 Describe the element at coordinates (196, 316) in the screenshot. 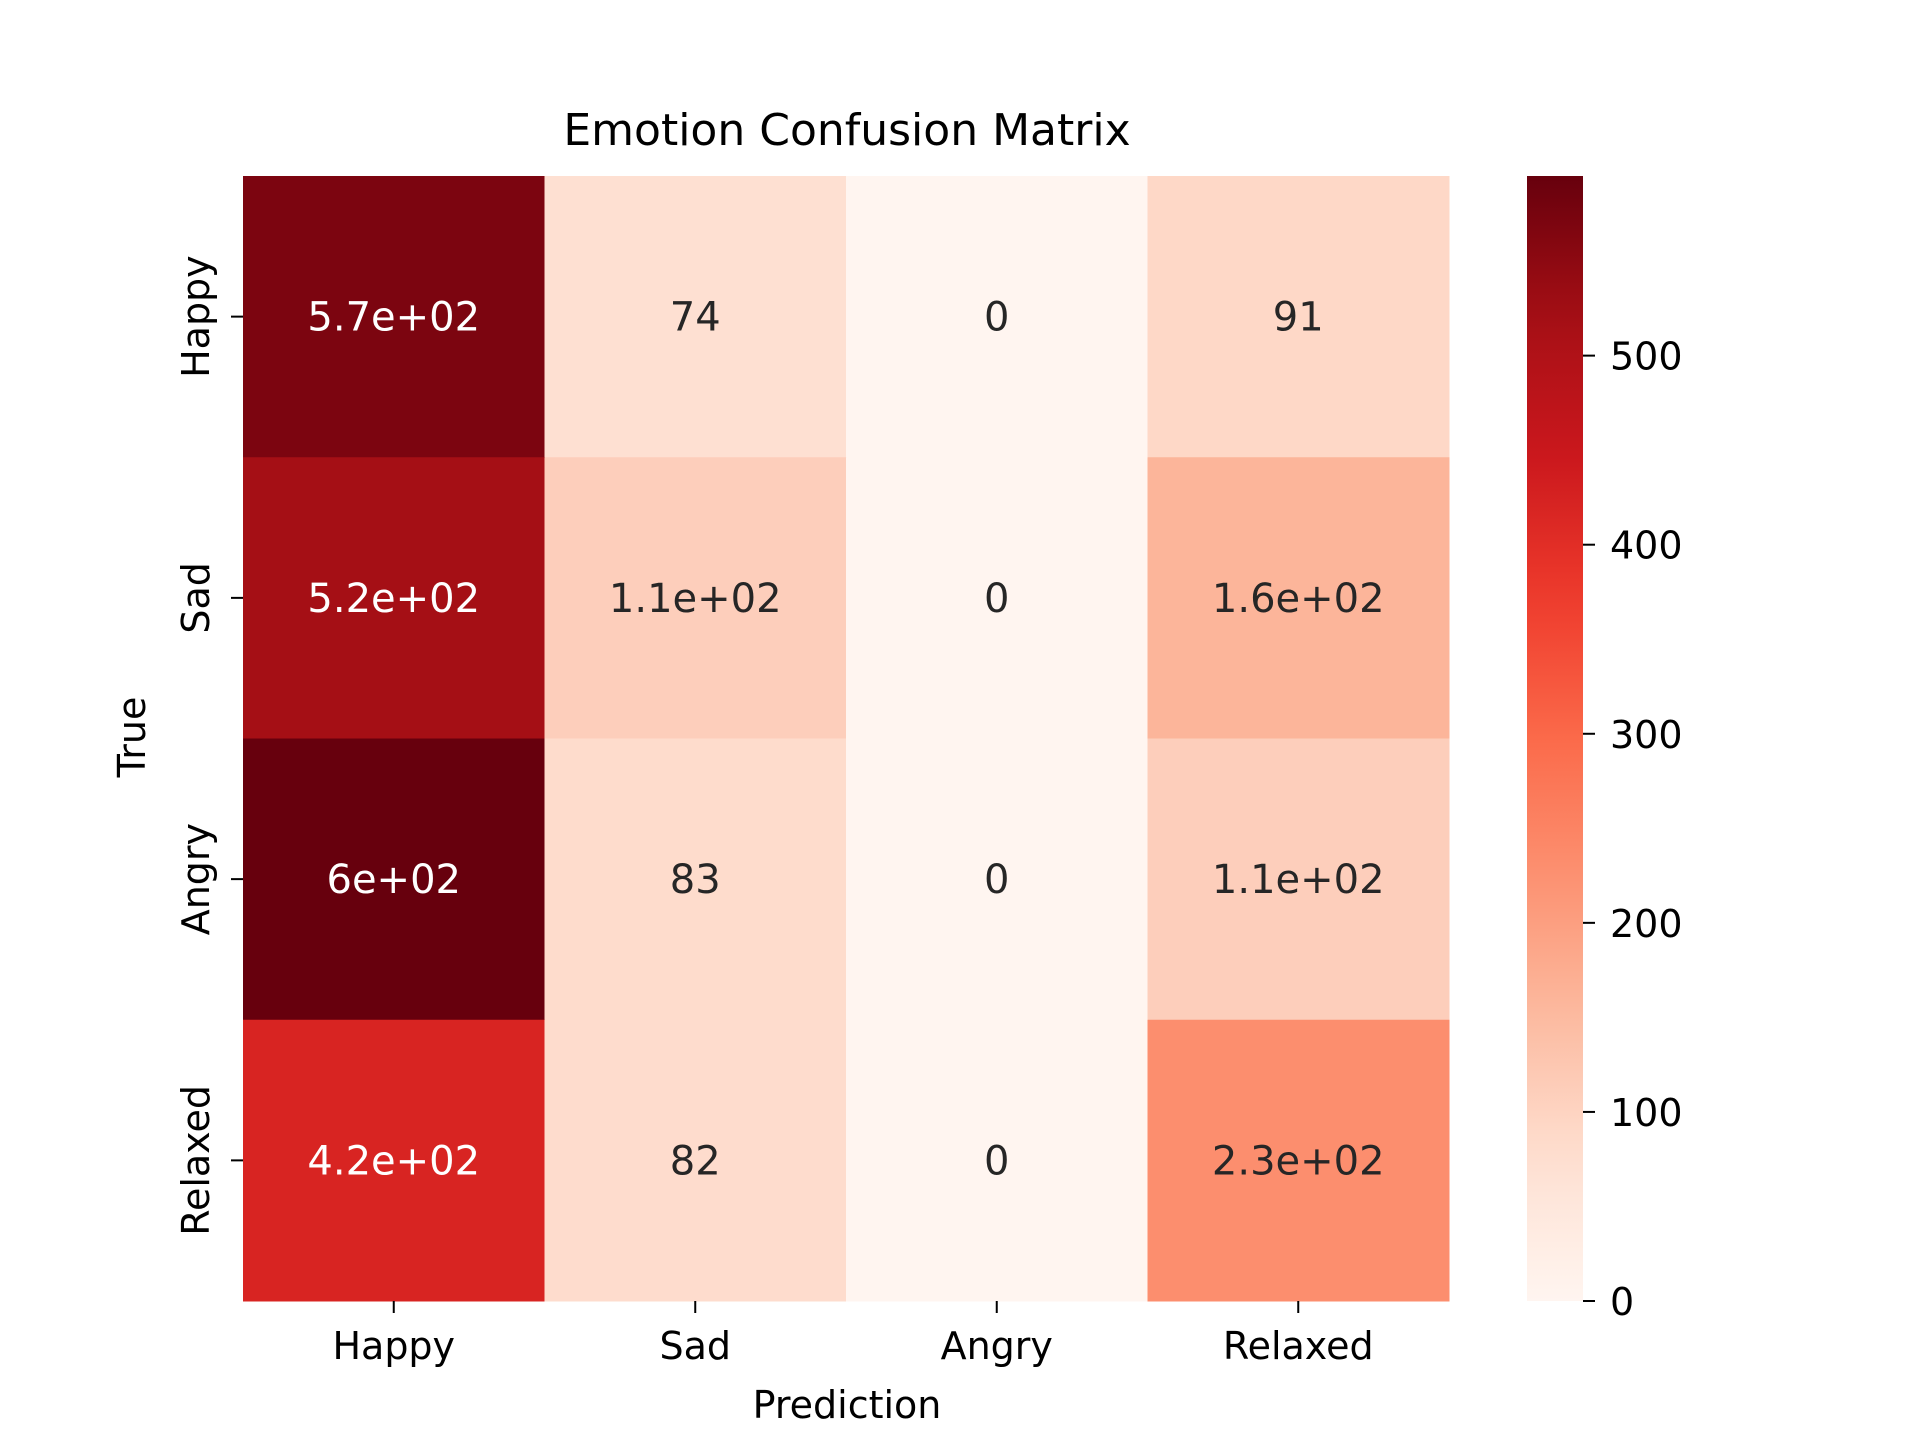

I see `y-tick-label: Happy` at that location.